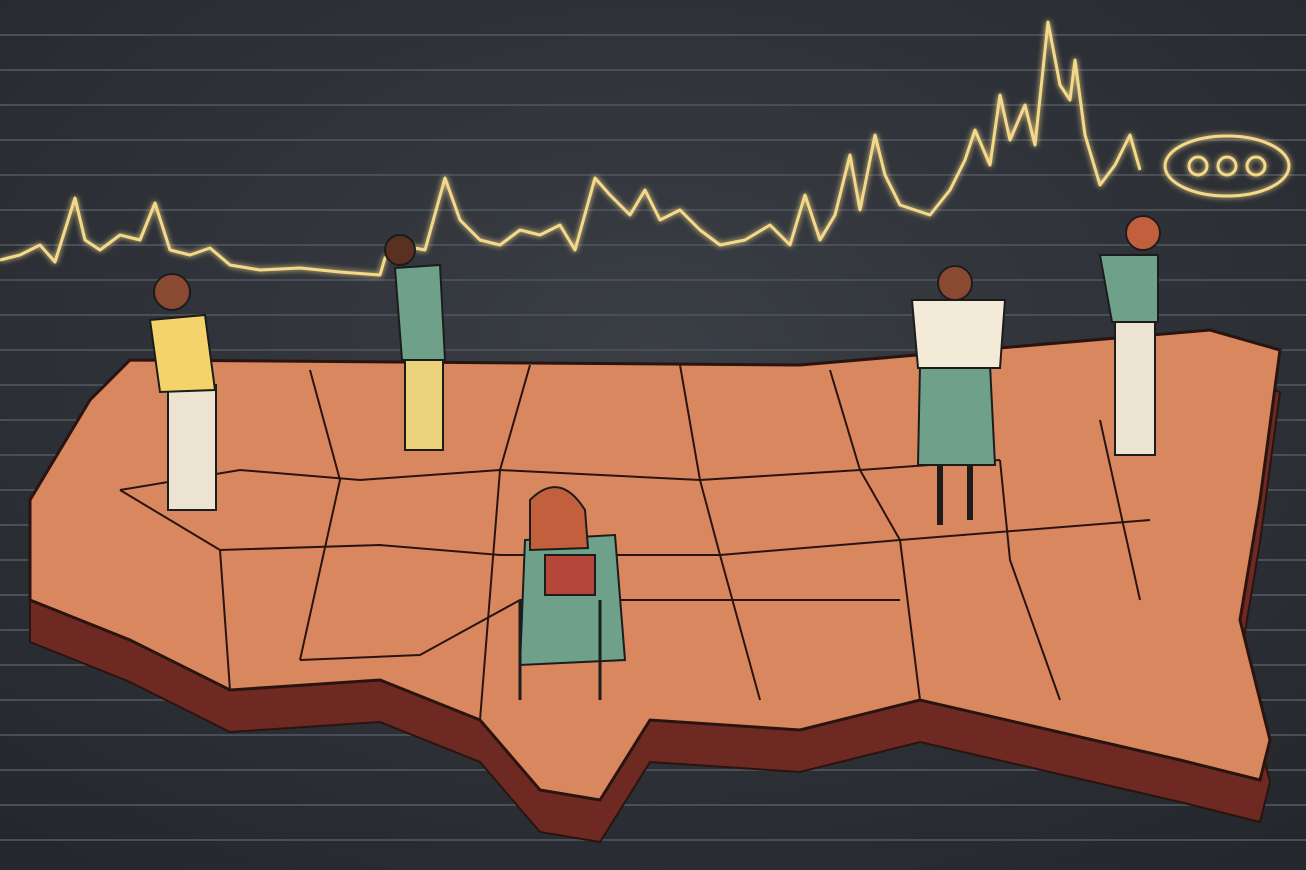 The image size is (1306, 870). I want to click on person-yellow-shirt, so click(182, 392).